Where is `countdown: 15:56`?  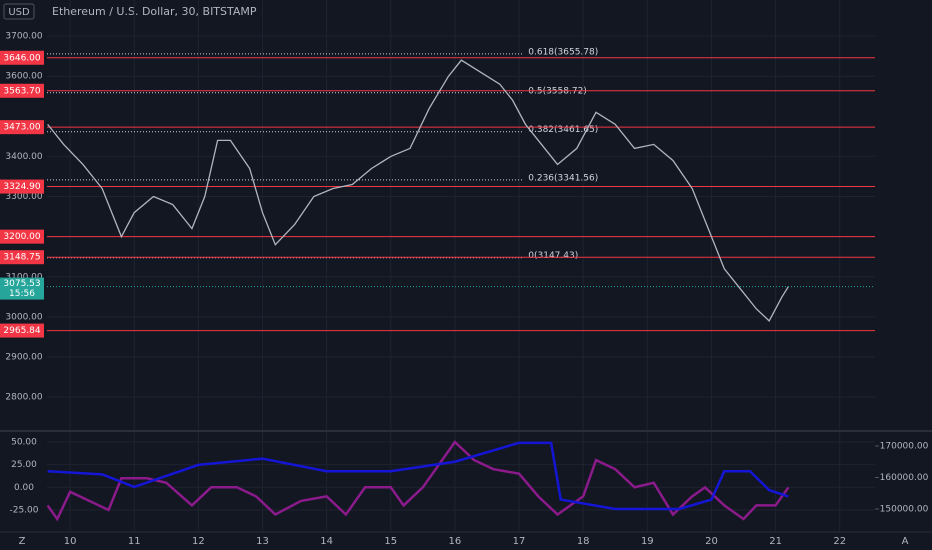 countdown: 15:56 is located at coordinates (22, 294).